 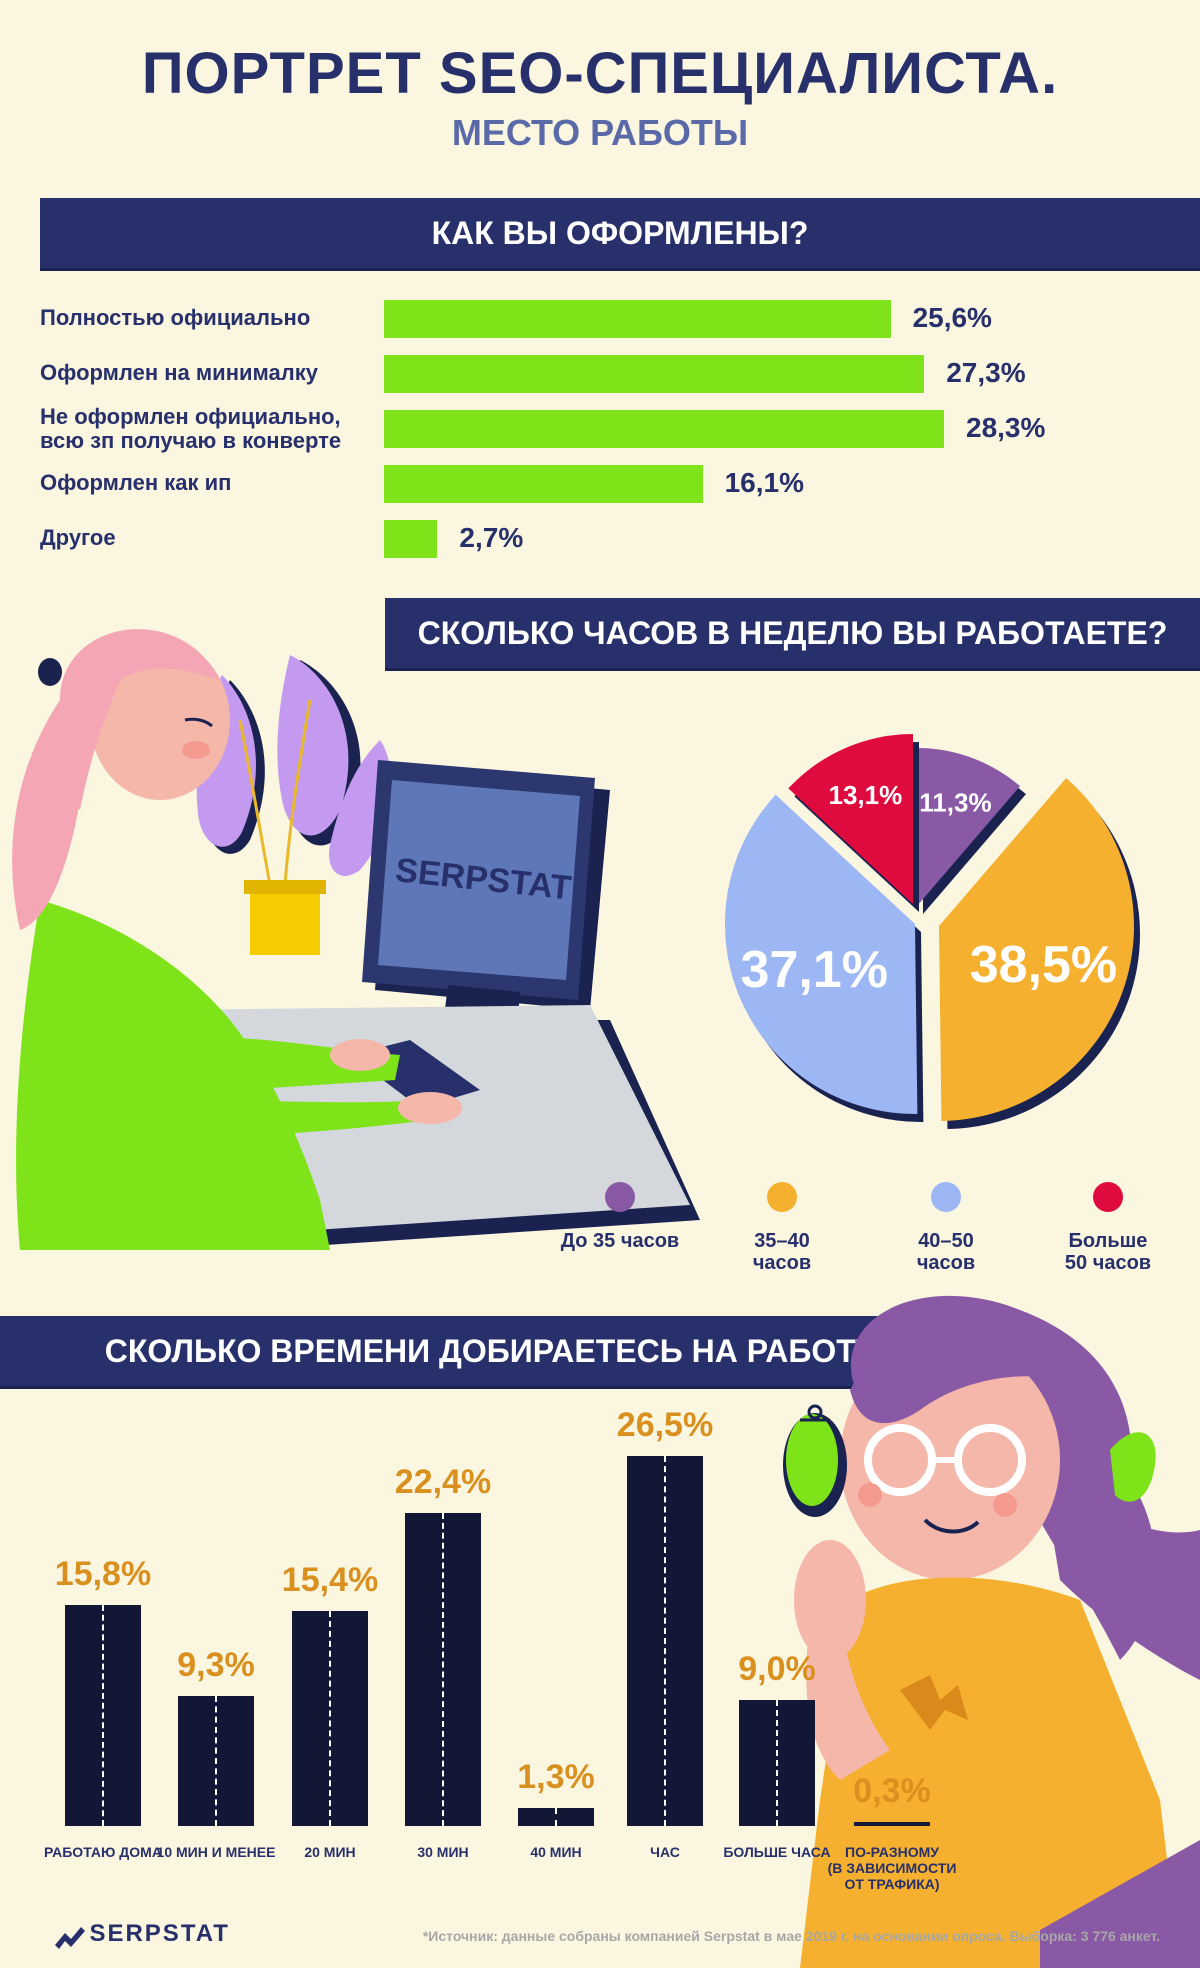 I want to click on bar-value-label: 1,3%, so click(x=556, y=1776).